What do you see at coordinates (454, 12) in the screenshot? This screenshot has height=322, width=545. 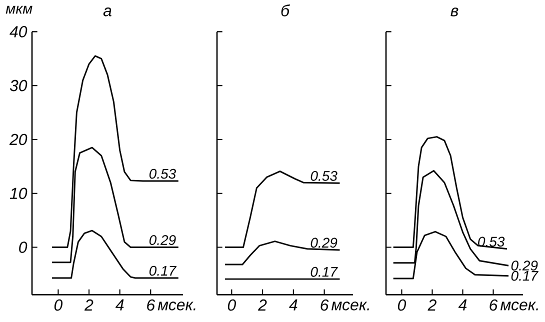 I see `chart-title: в` at bounding box center [454, 12].